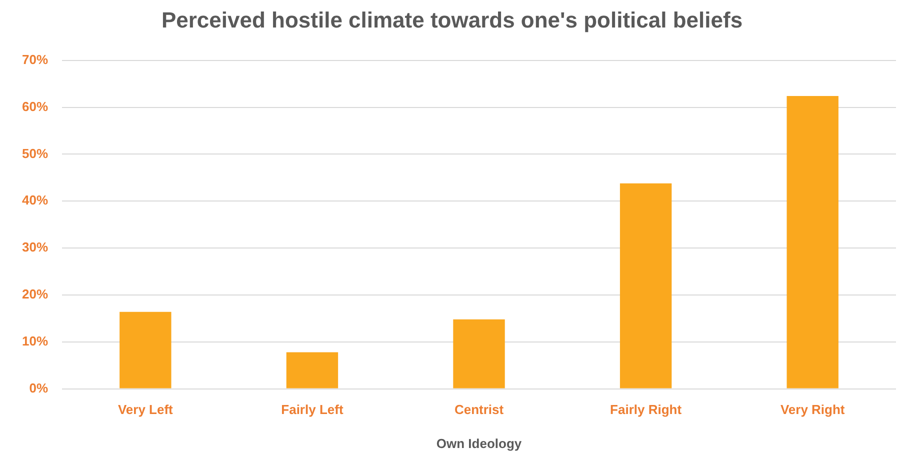  Describe the element at coordinates (38, 388) in the screenshot. I see `y-tick-label: 0%` at that location.